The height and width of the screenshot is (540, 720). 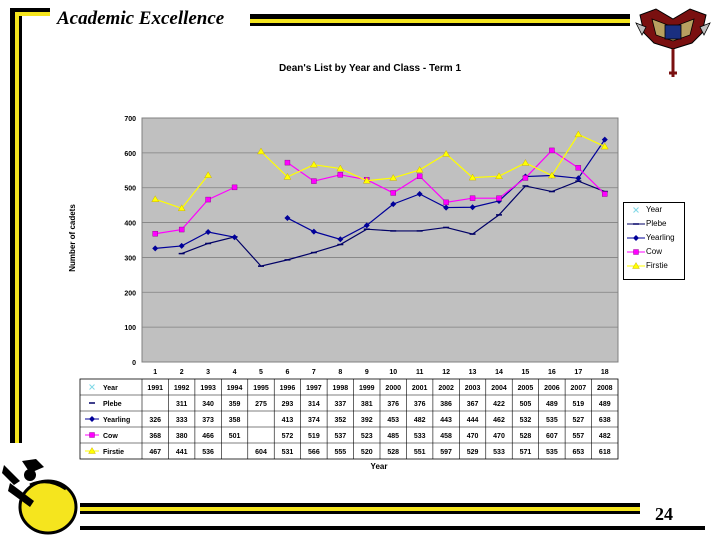 What do you see at coordinates (182, 372) in the screenshot?
I see `x-tick-2: 2` at bounding box center [182, 372].